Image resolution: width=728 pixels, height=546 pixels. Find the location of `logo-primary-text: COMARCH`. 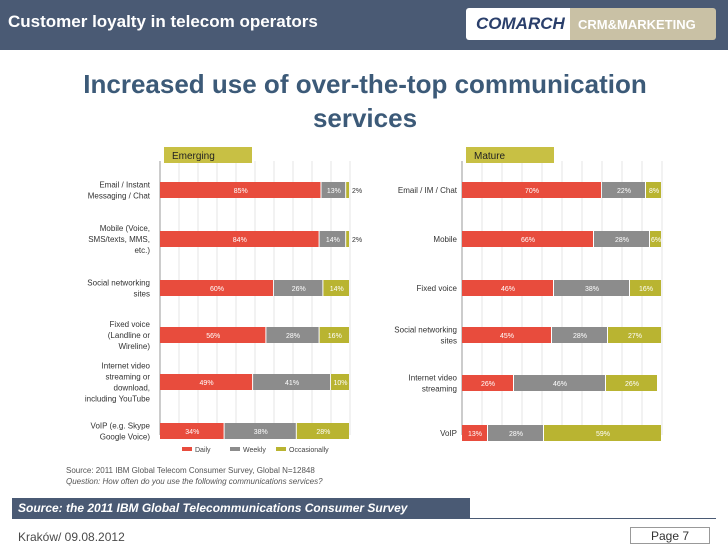

logo-primary-text: COMARCH is located at coordinates (518, 24).